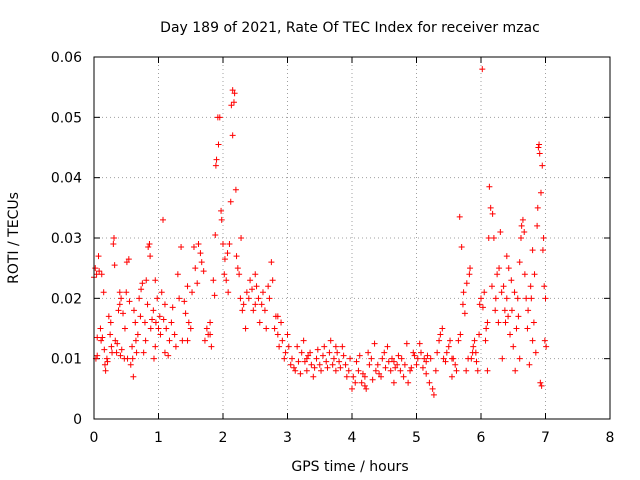  I want to click on x-tick-label: 7, so click(545, 438).